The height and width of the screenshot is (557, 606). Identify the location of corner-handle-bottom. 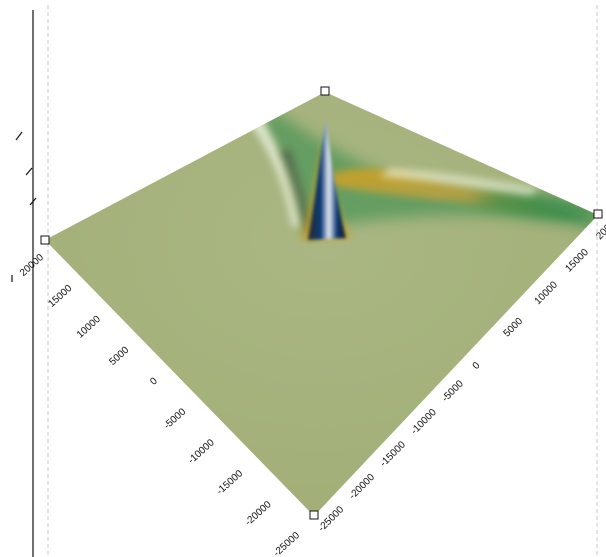
(314, 515).